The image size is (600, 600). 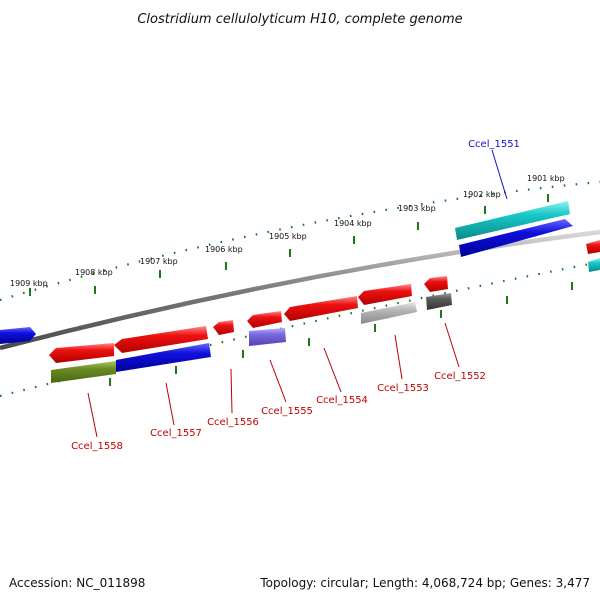 What do you see at coordinates (97, 446) in the screenshot?
I see `label-ccel-1558: Ccel_1558` at bounding box center [97, 446].